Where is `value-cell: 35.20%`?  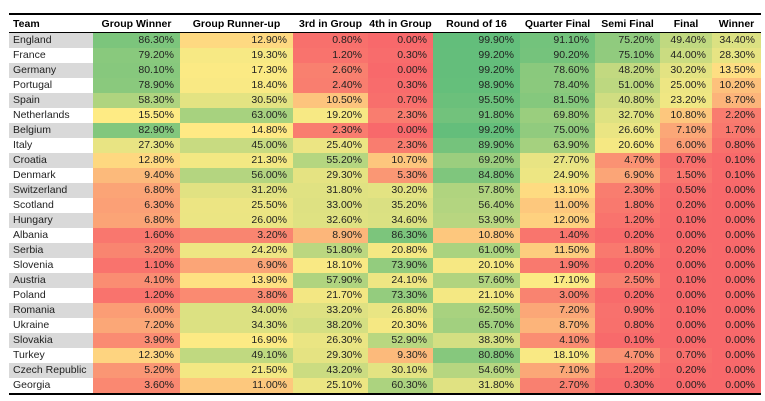
value-cell: 35.20% is located at coordinates (400, 205).